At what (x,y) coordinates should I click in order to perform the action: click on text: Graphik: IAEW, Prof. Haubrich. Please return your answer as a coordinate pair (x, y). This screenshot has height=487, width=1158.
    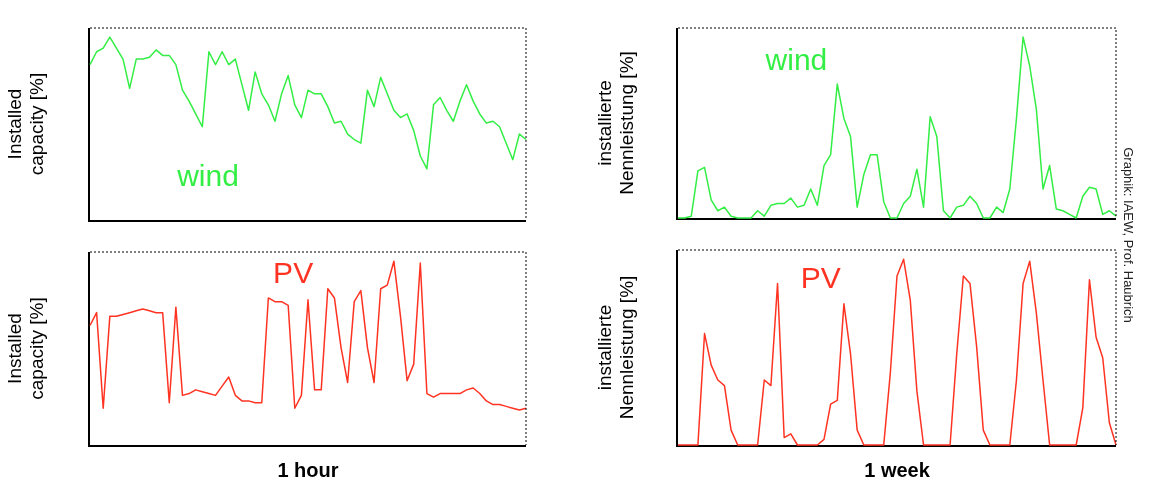
    Looking at the image, I should click on (1128, 235).